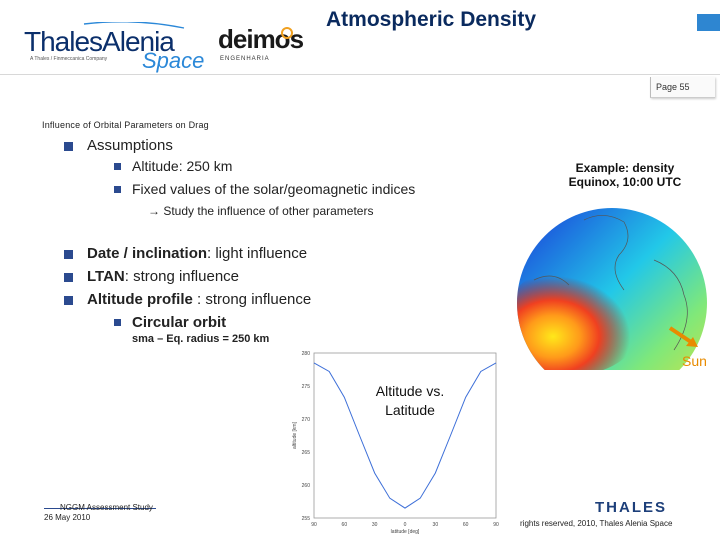 Image resolution: width=720 pixels, height=545 pixels. What do you see at coordinates (173, 60) in the screenshot?
I see `thales-alenia-space: Space` at bounding box center [173, 60].